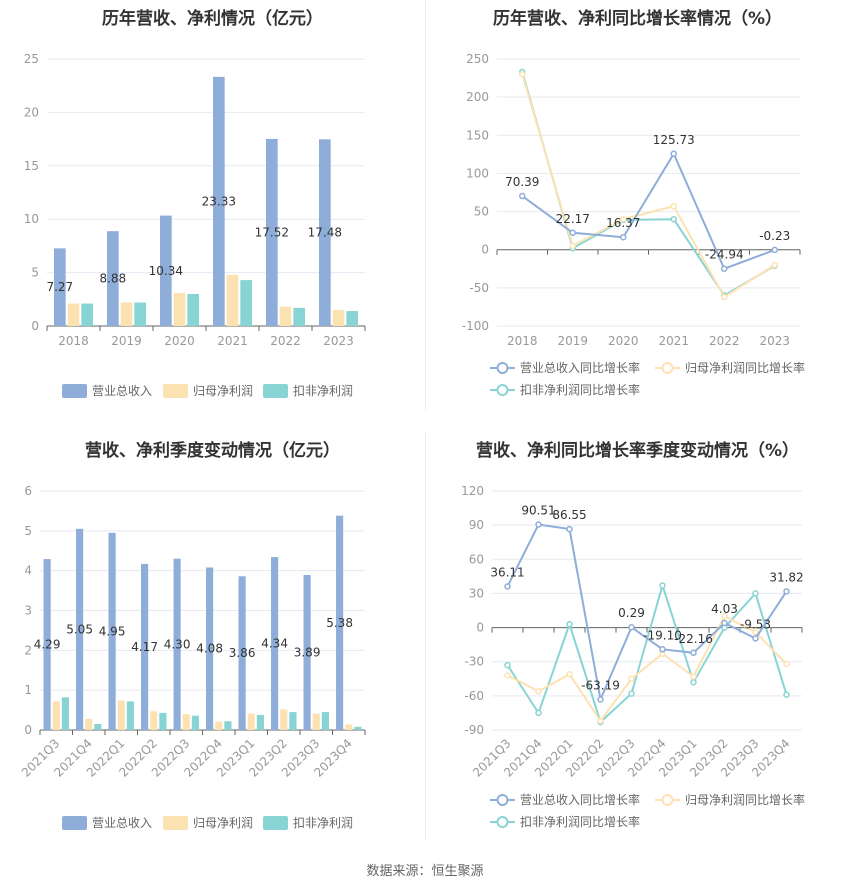  I want to click on chart-title: 营收、净利季度变动情况（亿元）, so click(212, 451).